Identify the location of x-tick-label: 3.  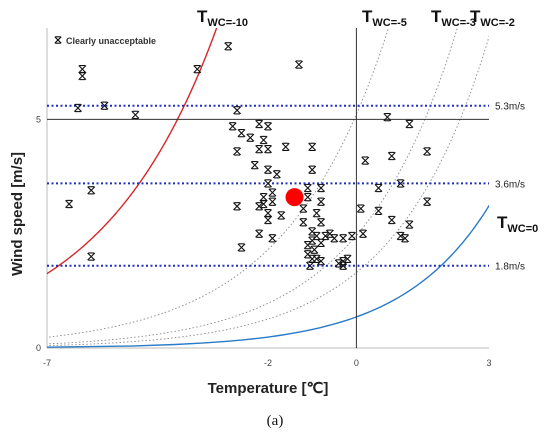
(488, 363).